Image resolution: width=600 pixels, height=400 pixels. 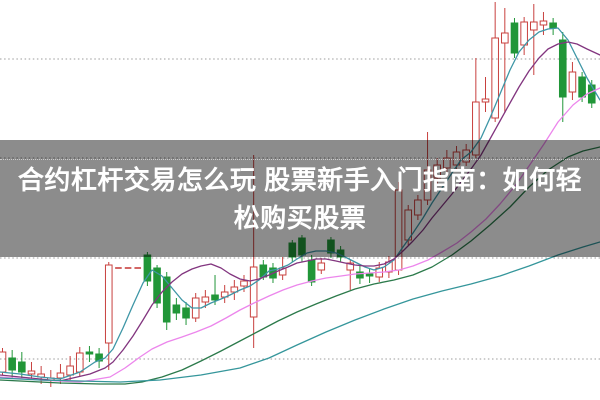 I want to click on gridline-overlay, so click(x=300, y=159).